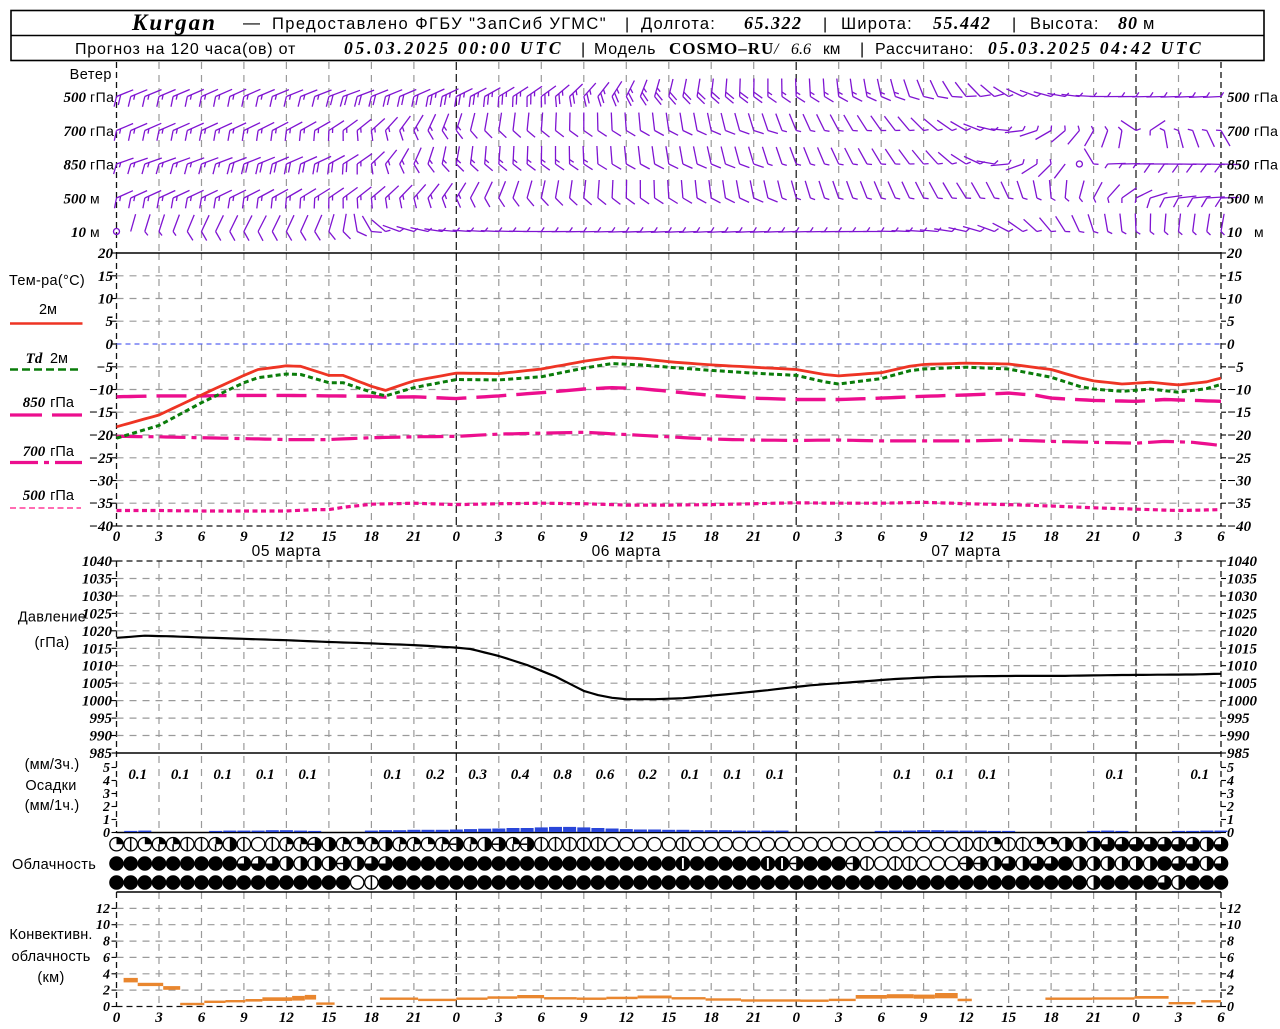  I want to click on svg-text: 0.4, so click(520, 775).